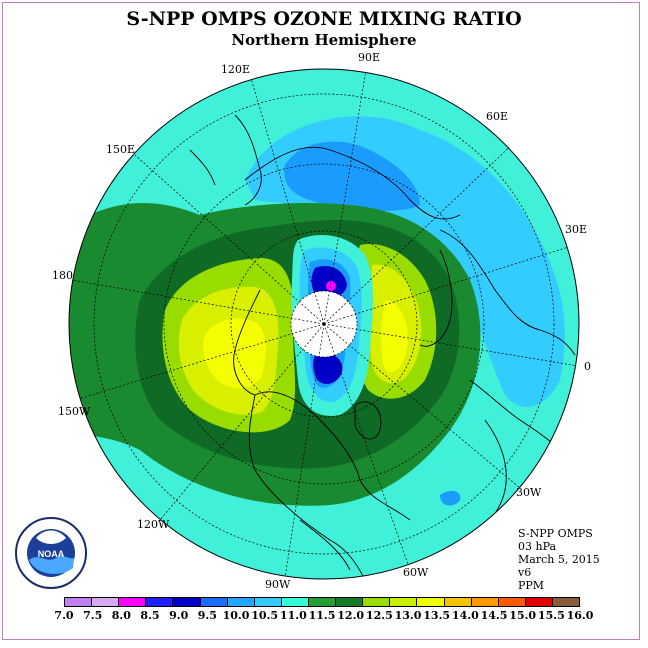 Image resolution: width=648 pixels, height=648 pixels. What do you see at coordinates (150, 615) in the screenshot?
I see `colorbar-tick-label: 8.5` at bounding box center [150, 615].